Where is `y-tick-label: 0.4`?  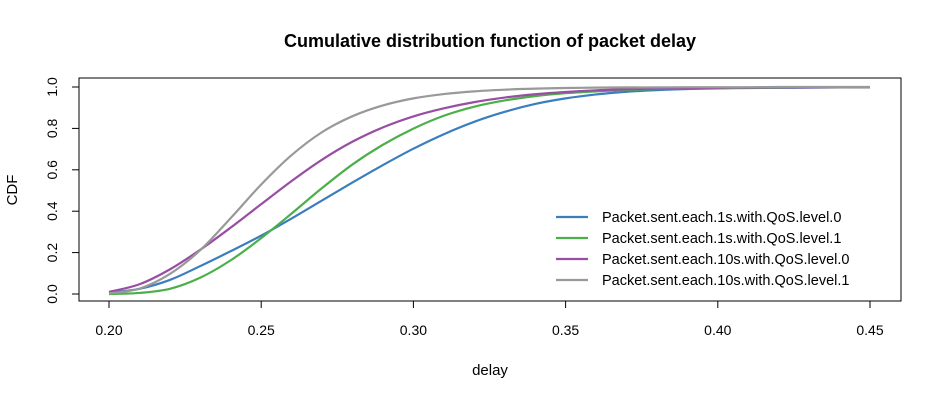 y-tick-label: 0.4 is located at coordinates (52, 211).